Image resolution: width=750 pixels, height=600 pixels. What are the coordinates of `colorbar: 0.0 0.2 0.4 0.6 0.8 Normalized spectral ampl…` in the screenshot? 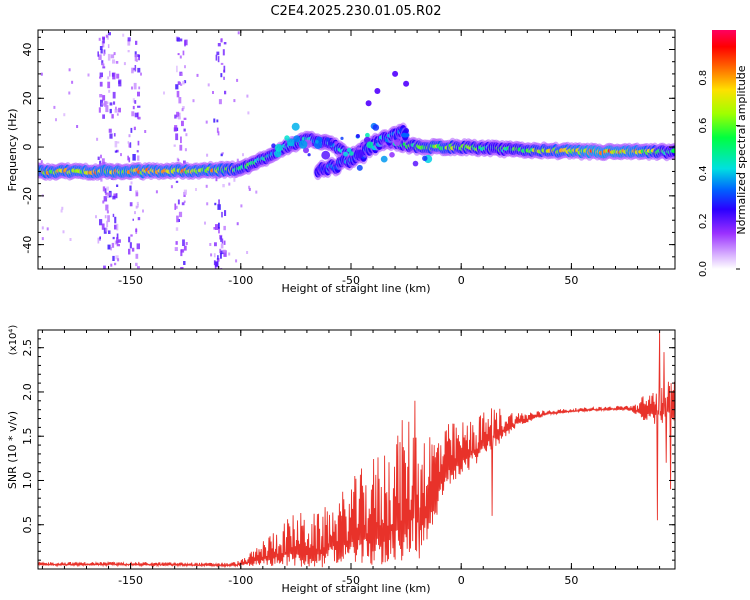 It's located at (723, 153).